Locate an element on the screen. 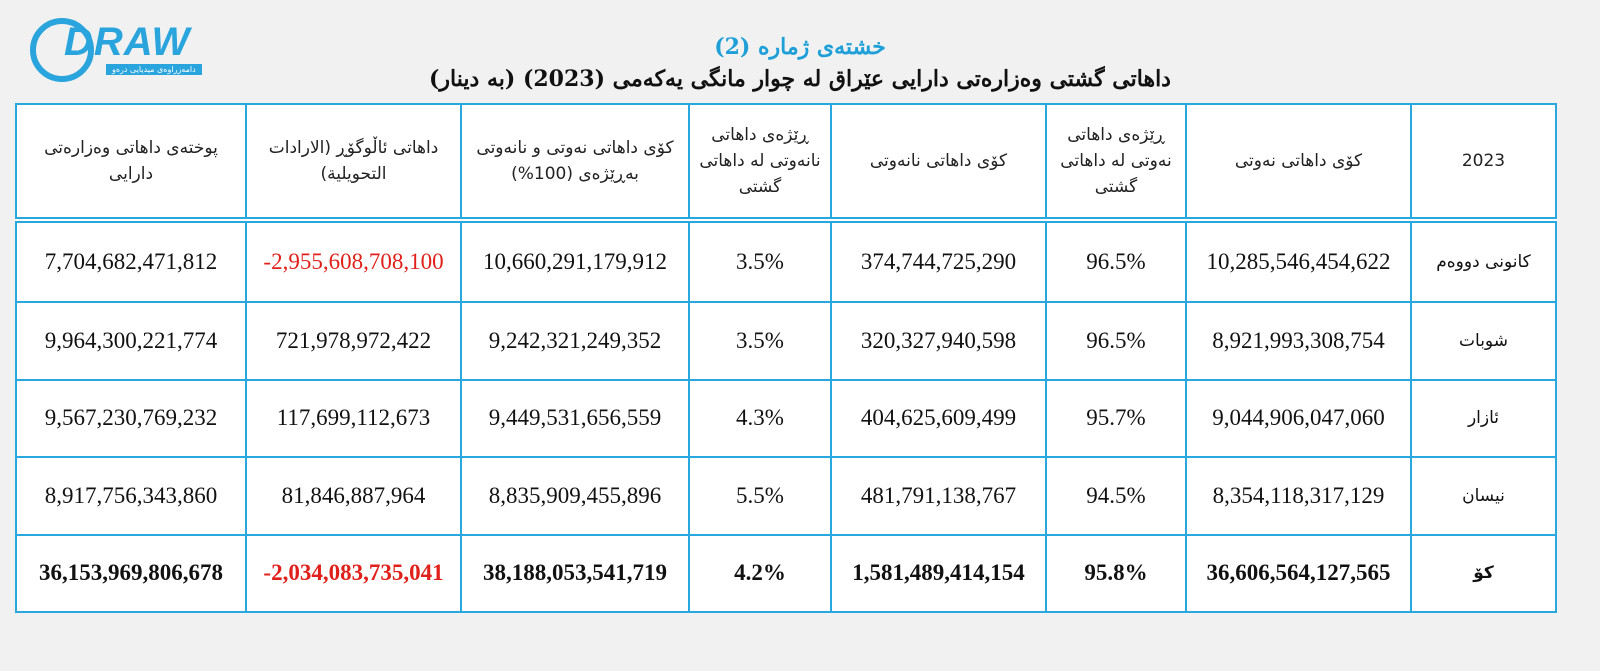 Image resolution: width=1600 pixels, height=671 pixels. cell: -2,955,608,708,100 is located at coordinates (353, 261).